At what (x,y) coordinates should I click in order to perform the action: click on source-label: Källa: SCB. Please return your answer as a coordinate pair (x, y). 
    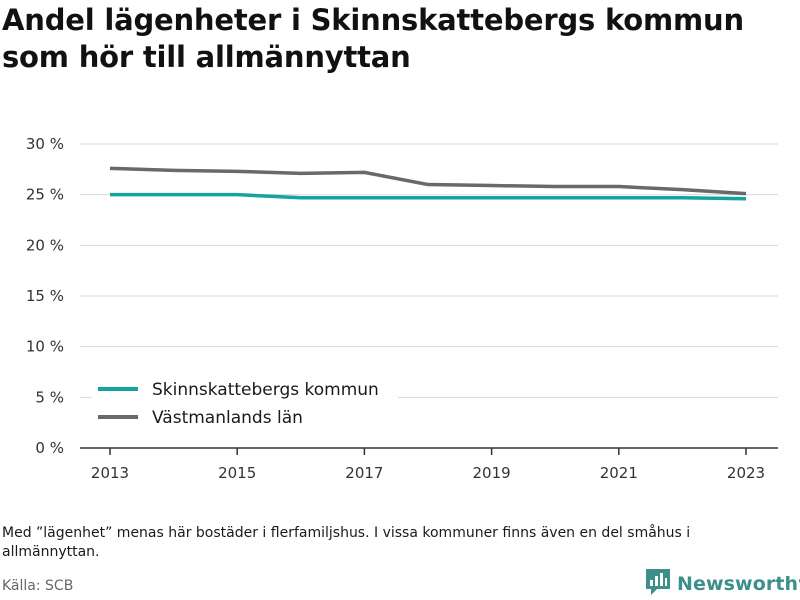
    Looking at the image, I should click on (38, 586).